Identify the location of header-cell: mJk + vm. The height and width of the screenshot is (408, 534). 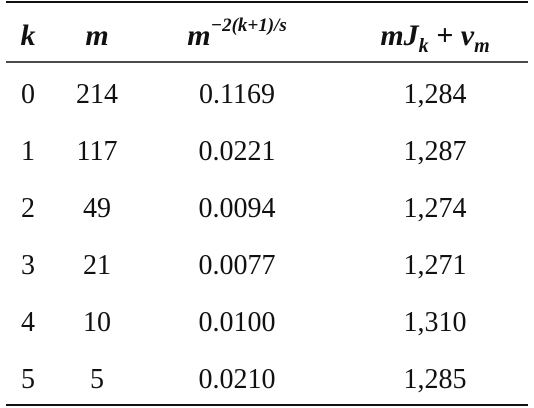
(434, 38).